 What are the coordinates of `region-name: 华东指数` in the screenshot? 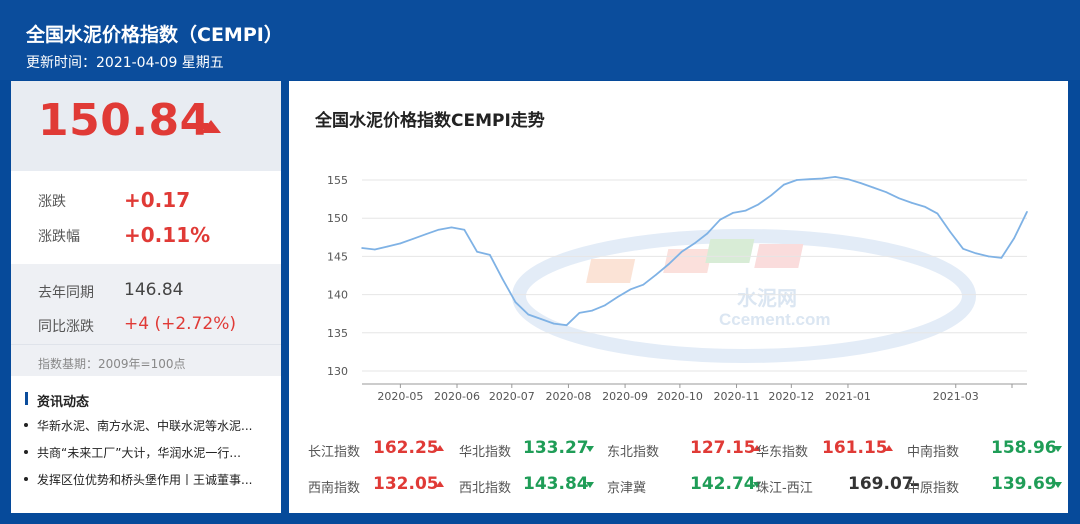 It's located at (782, 452).